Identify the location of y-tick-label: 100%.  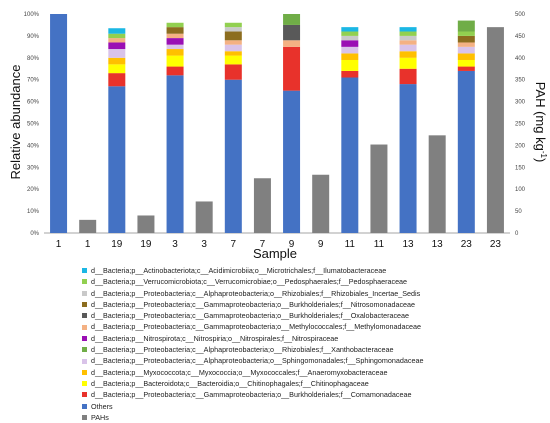
(32, 15).